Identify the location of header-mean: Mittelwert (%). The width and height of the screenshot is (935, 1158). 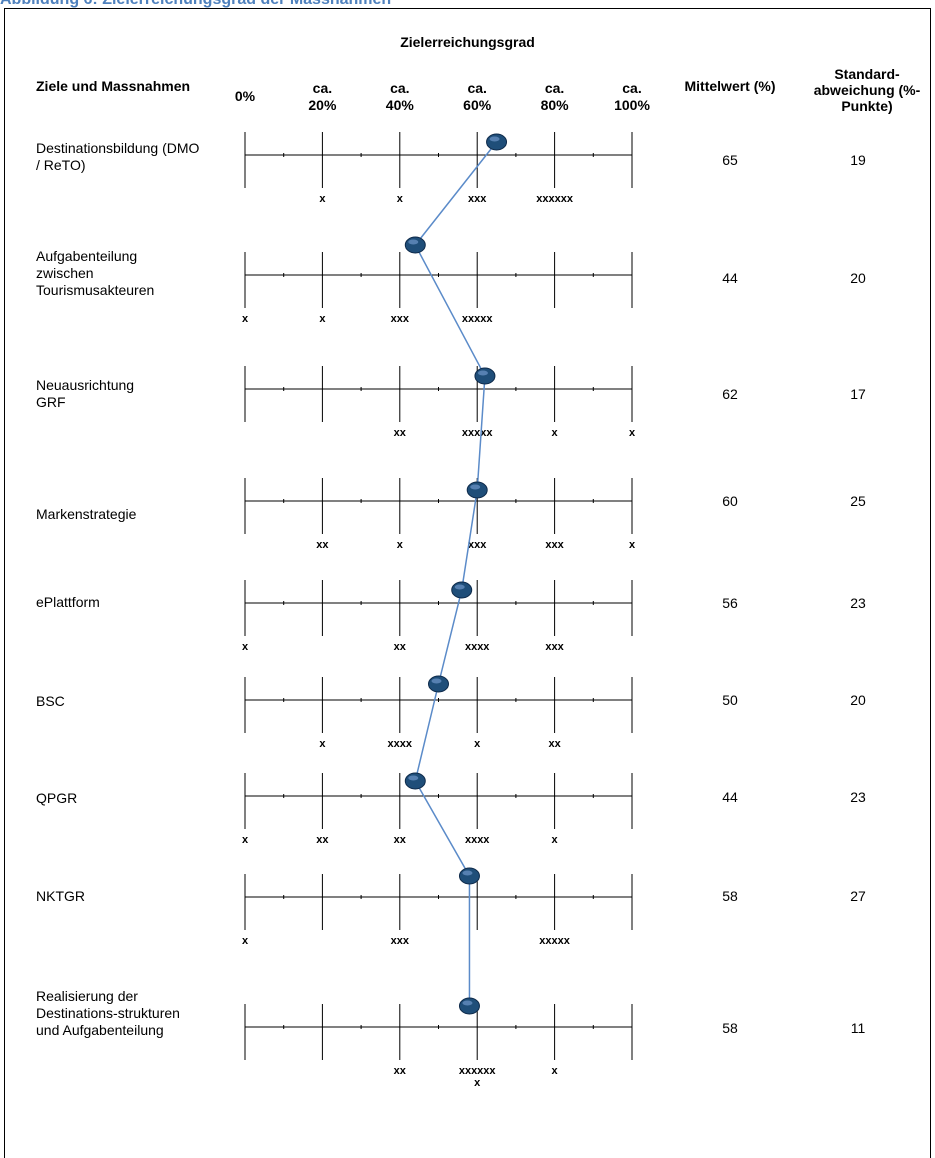
(730, 86).